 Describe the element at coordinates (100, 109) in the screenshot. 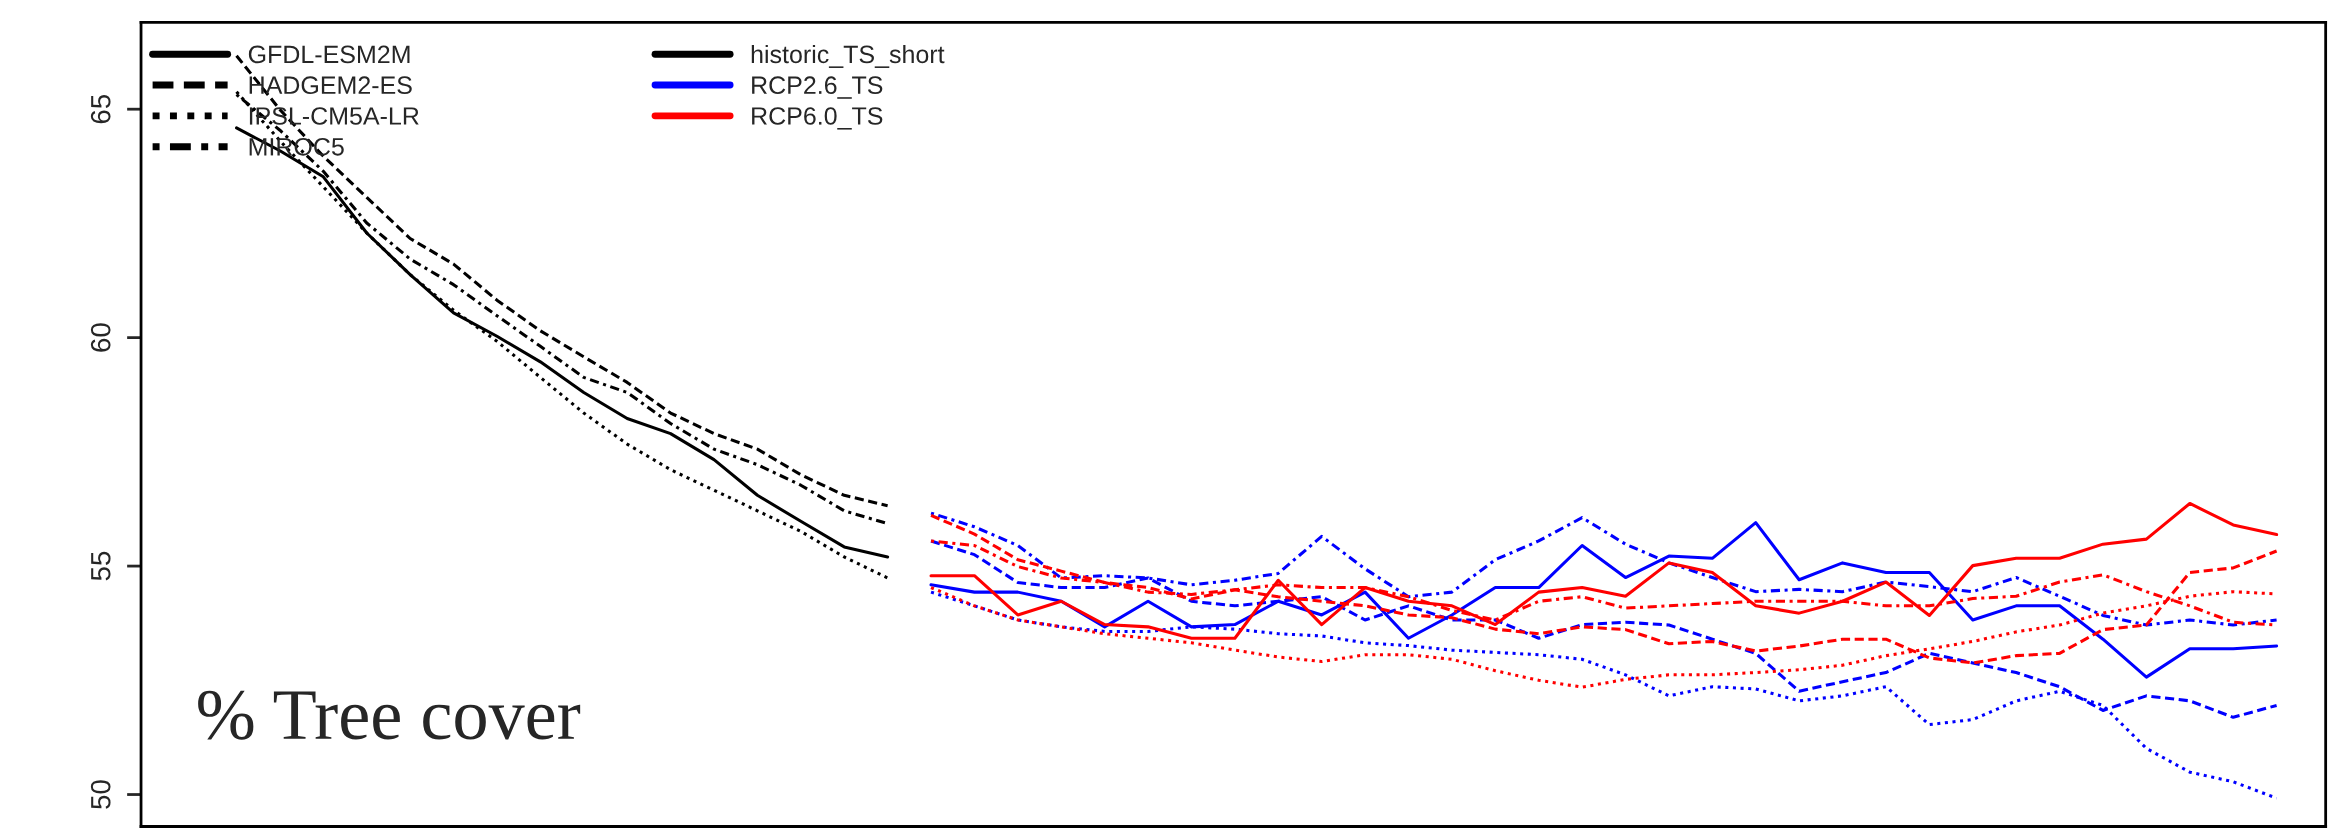

I see `y-tick-label: 65` at that location.